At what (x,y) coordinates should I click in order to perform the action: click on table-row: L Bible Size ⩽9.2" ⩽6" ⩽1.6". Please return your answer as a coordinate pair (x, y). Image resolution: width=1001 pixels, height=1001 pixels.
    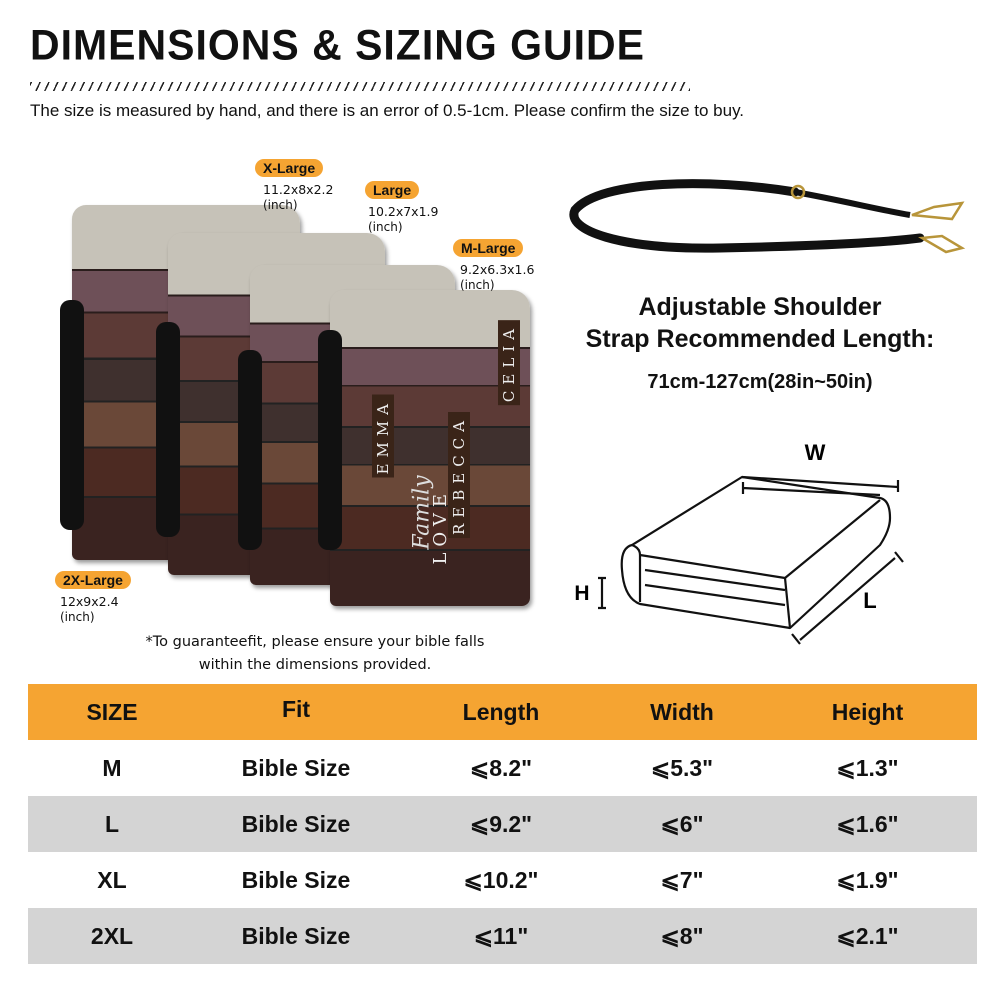
    Looking at the image, I should click on (502, 824).